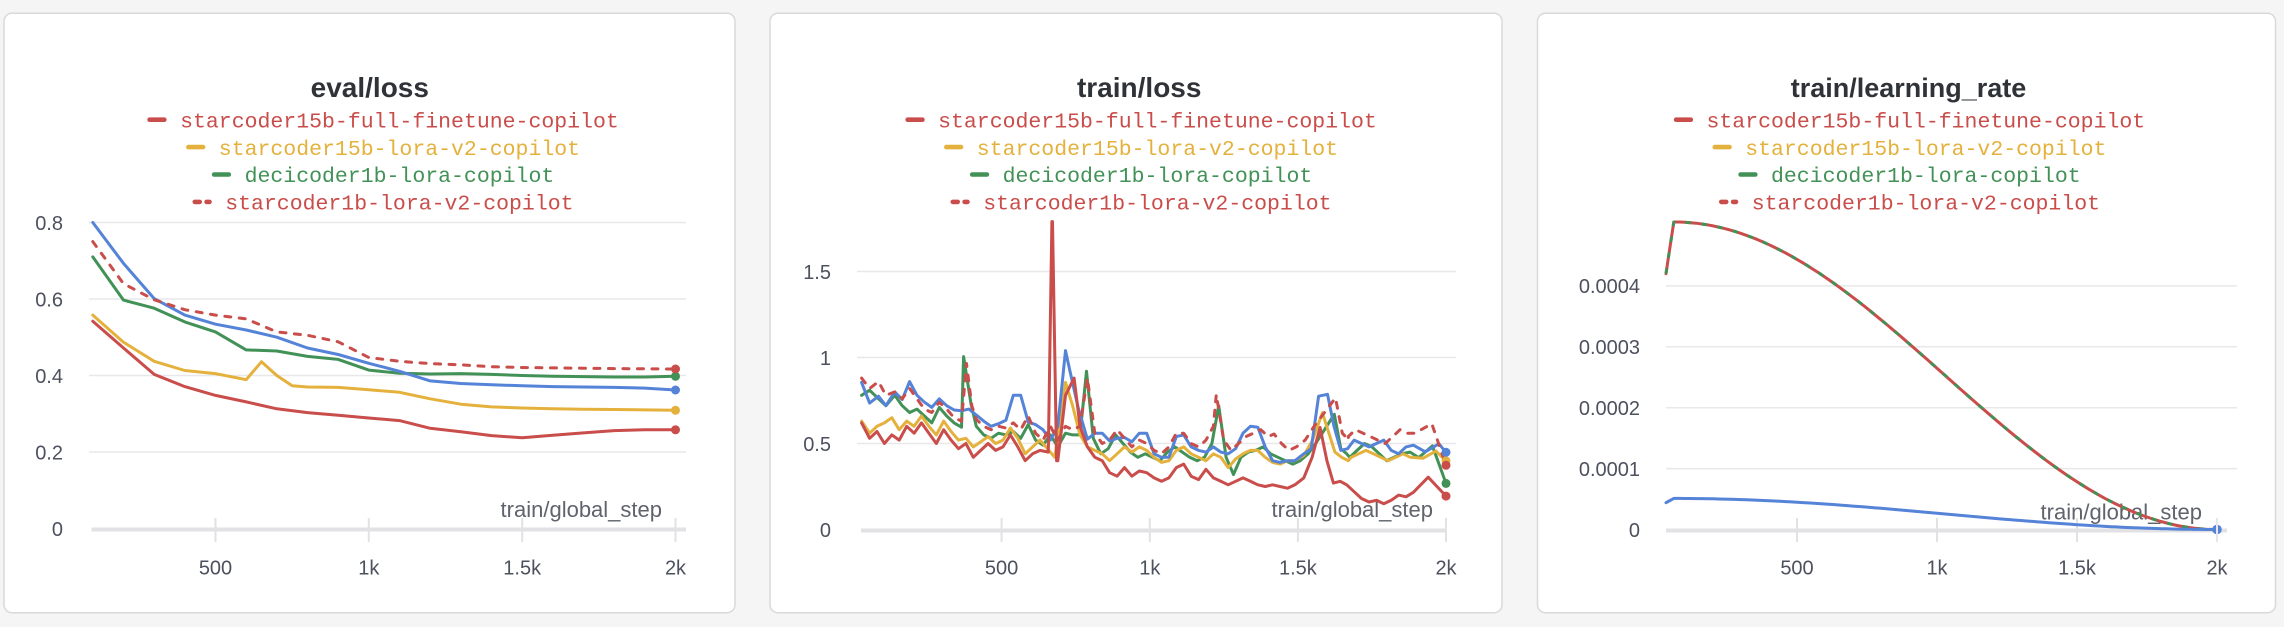 Image resolution: width=2284 pixels, height=627 pixels. Describe the element at coordinates (49, 300) in the screenshot. I see `svg-text: 0.6` at that location.